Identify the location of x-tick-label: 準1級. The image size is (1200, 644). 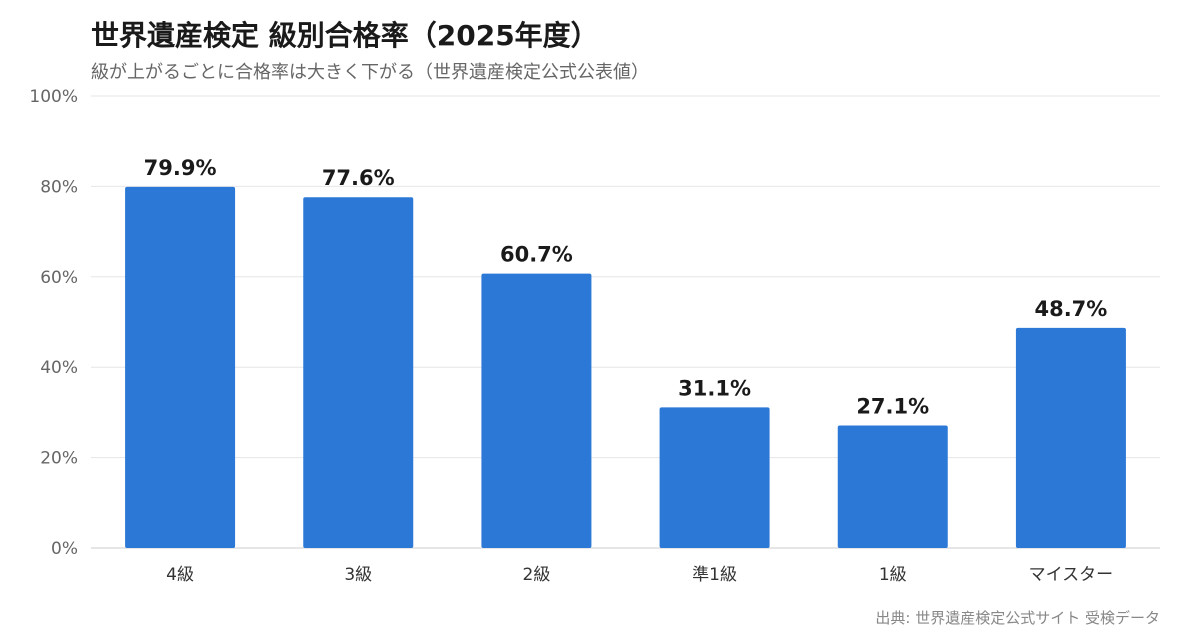
(714, 575).